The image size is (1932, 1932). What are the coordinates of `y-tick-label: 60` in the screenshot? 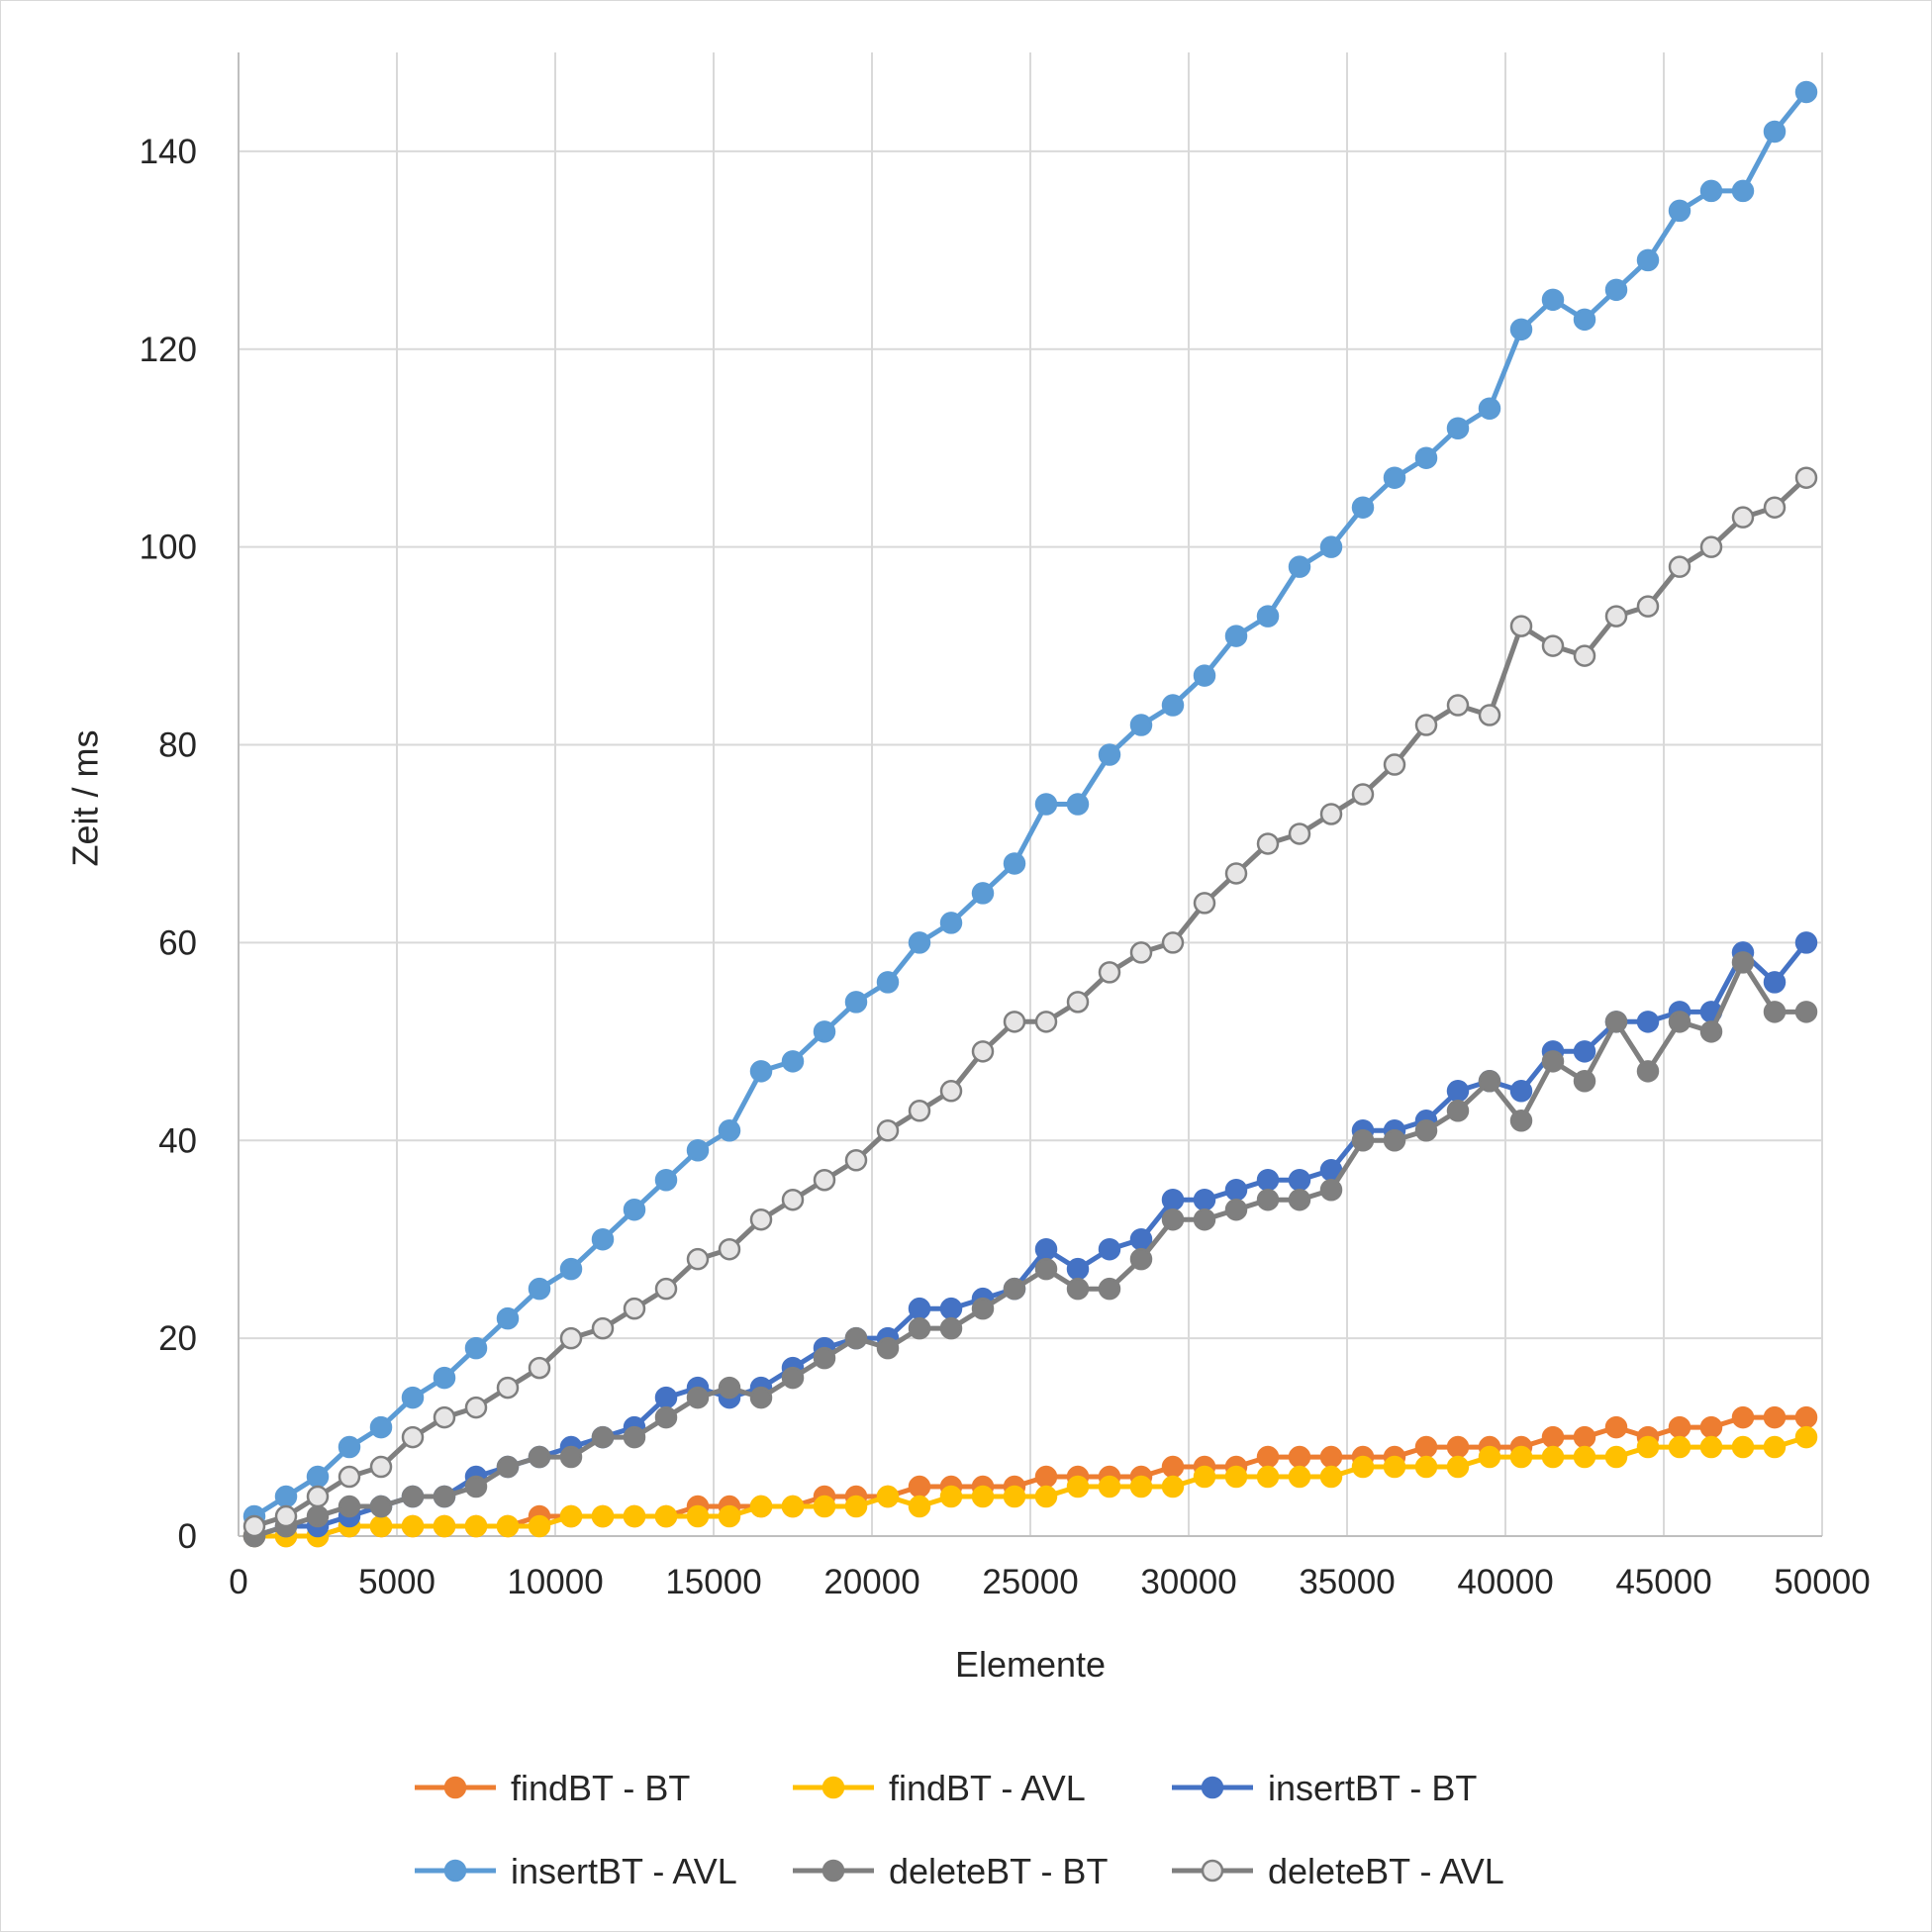 It's located at (177, 942).